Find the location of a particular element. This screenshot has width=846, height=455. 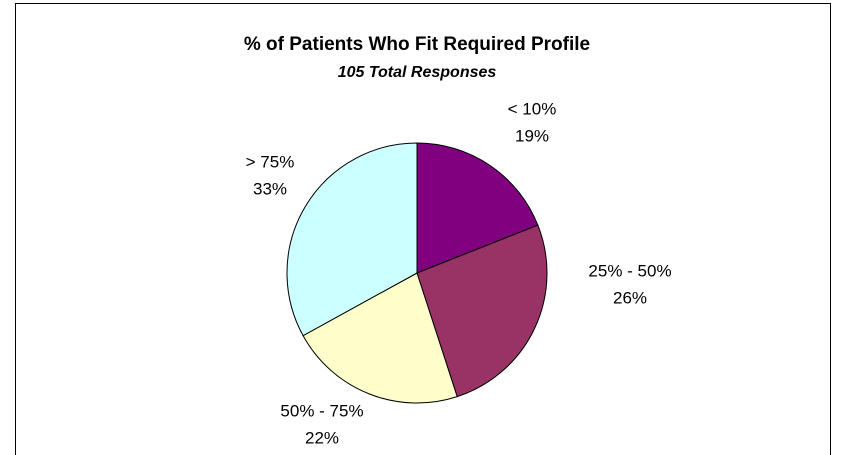

slice-label: < 10% is located at coordinates (532, 108).